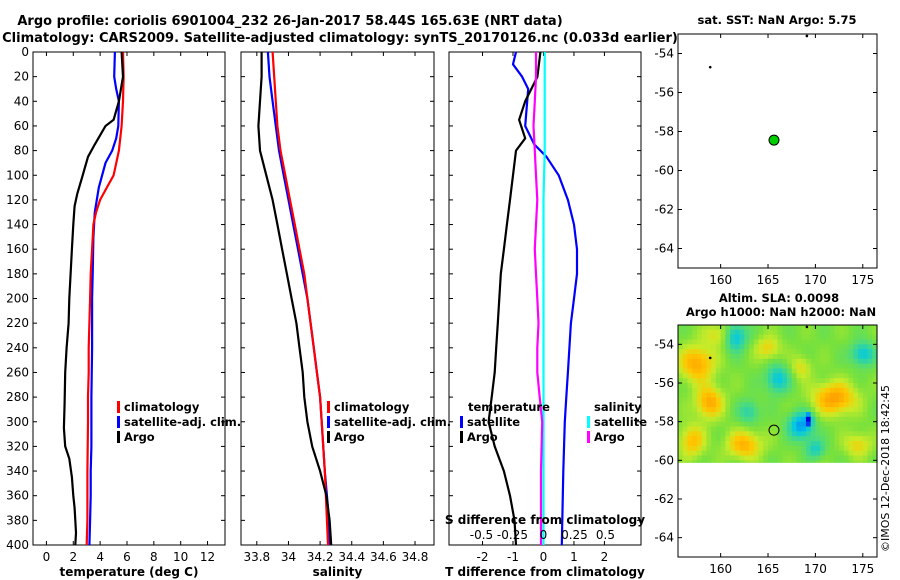  Describe the element at coordinates (415, 557) in the screenshot. I see `salinity-x-tick-label: 34.8` at that location.